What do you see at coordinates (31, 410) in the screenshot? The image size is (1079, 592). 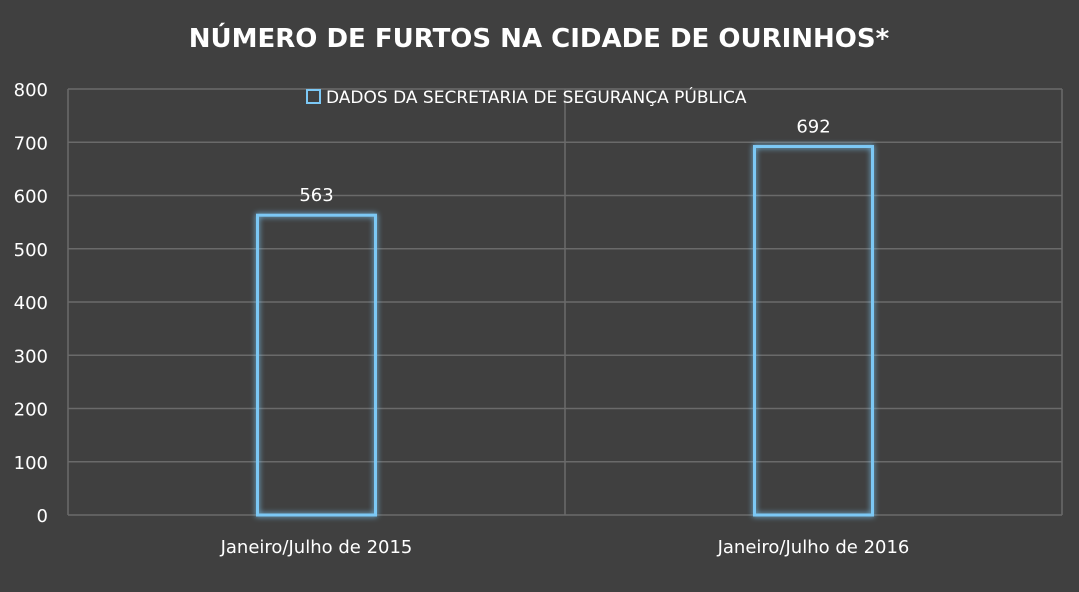 I see `y-tick-label: 200` at bounding box center [31, 410].